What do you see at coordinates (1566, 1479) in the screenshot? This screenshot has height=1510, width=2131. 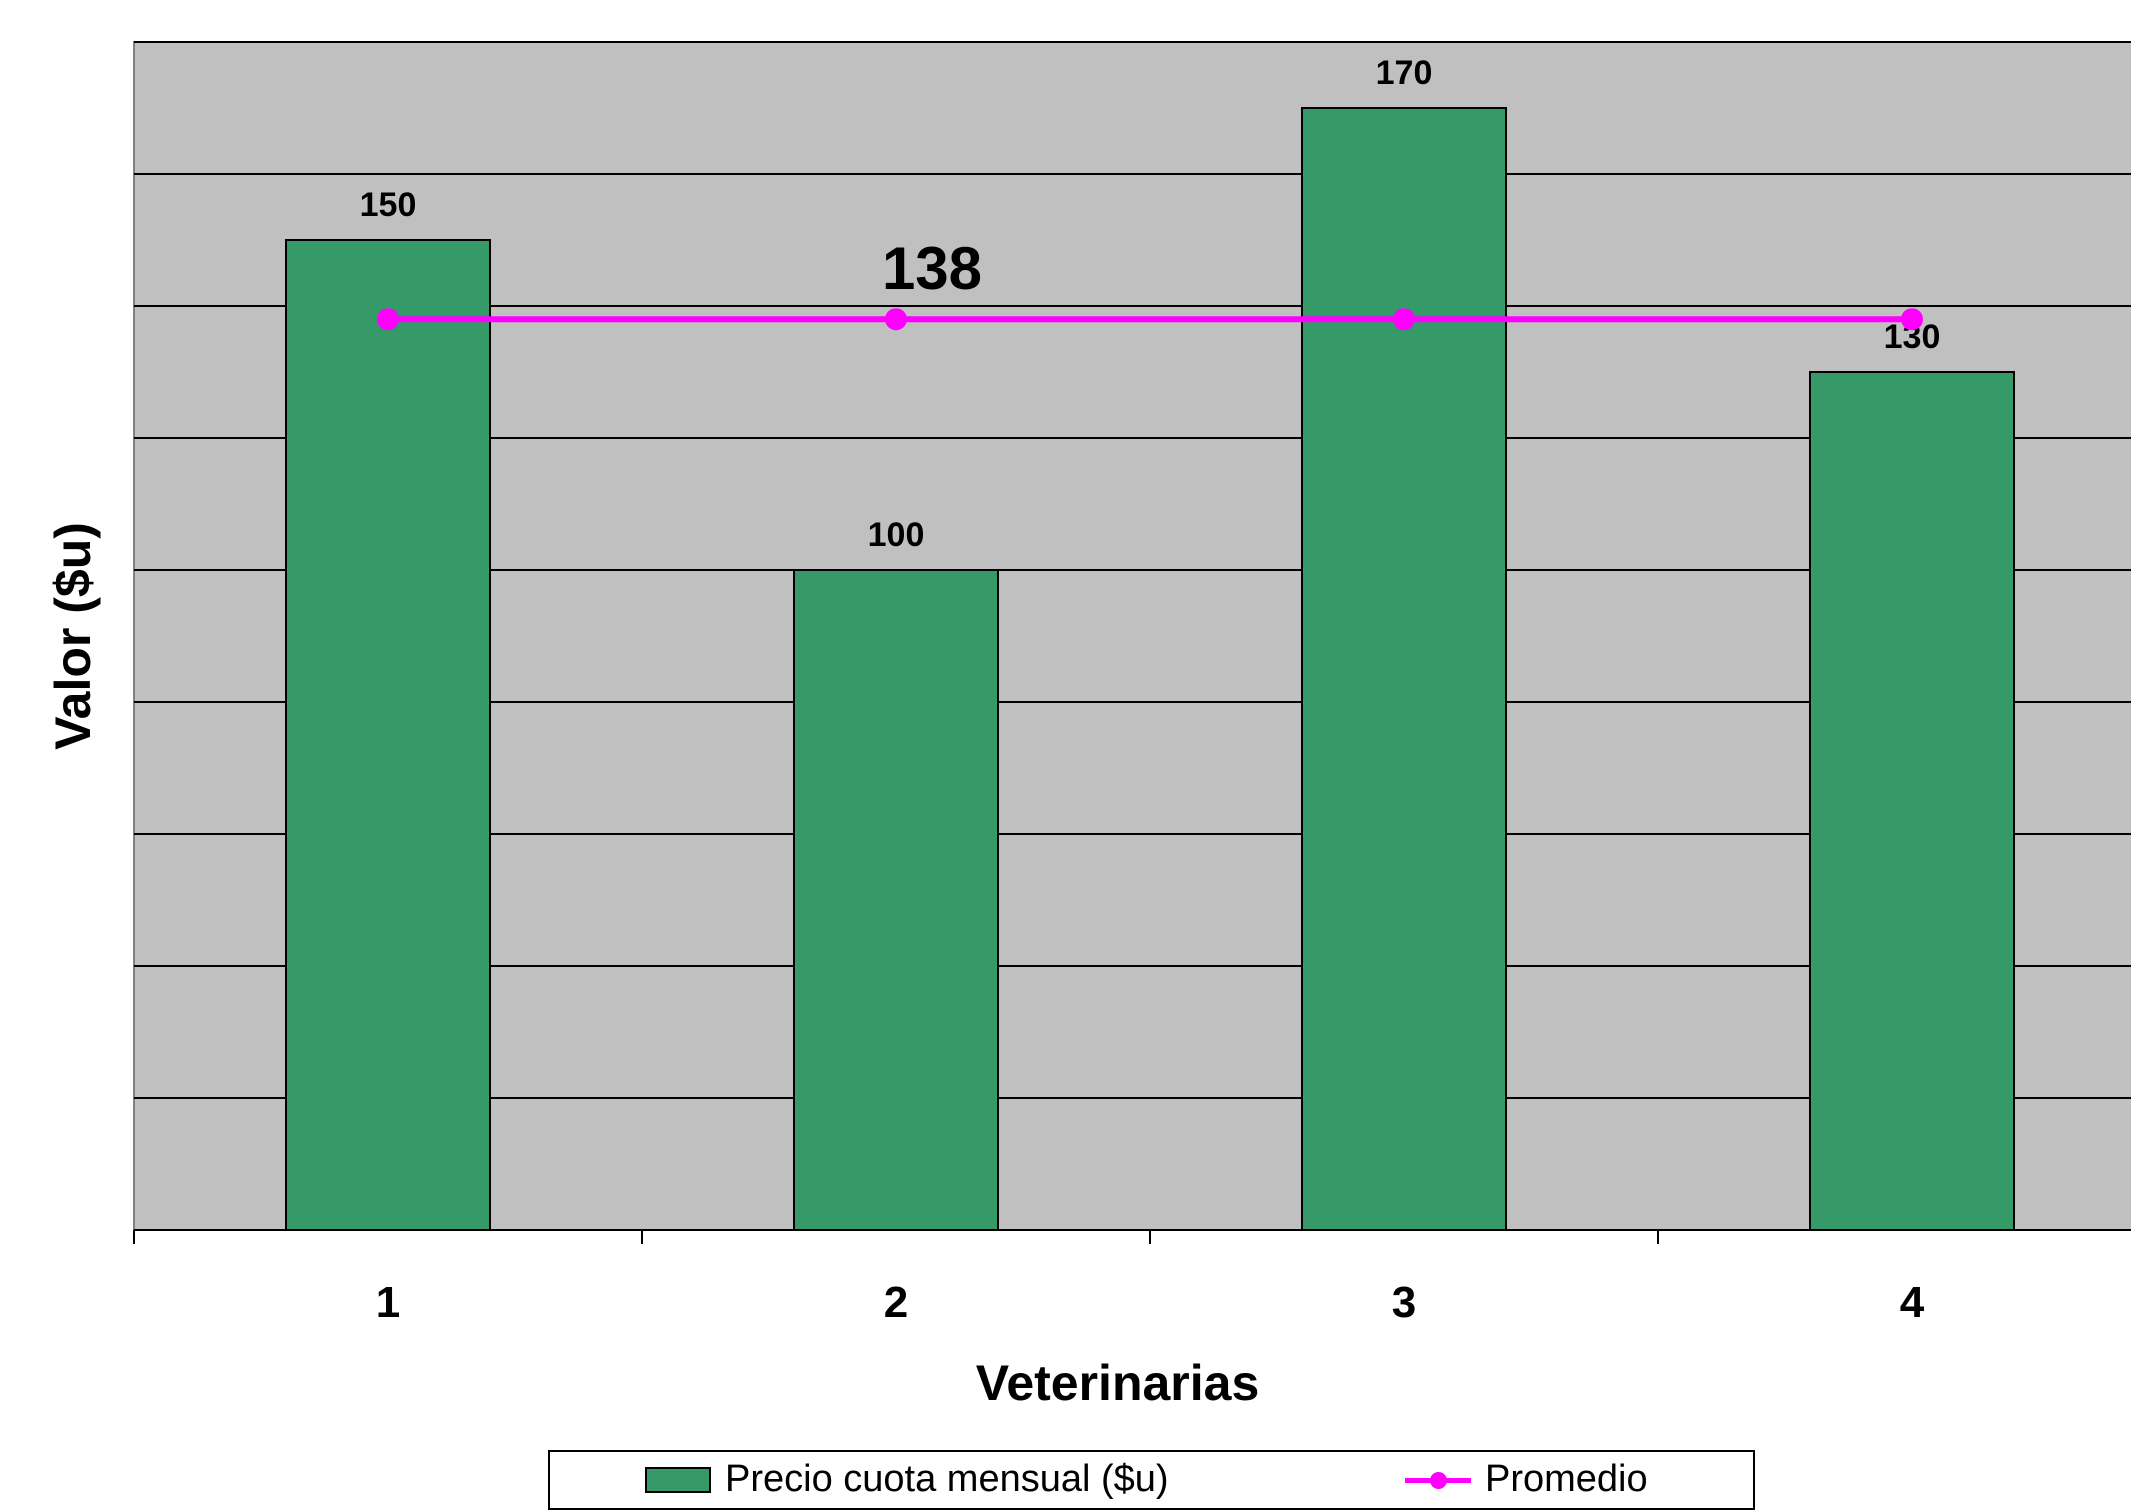 I see `legend-line-label: Promedio` at bounding box center [1566, 1479].